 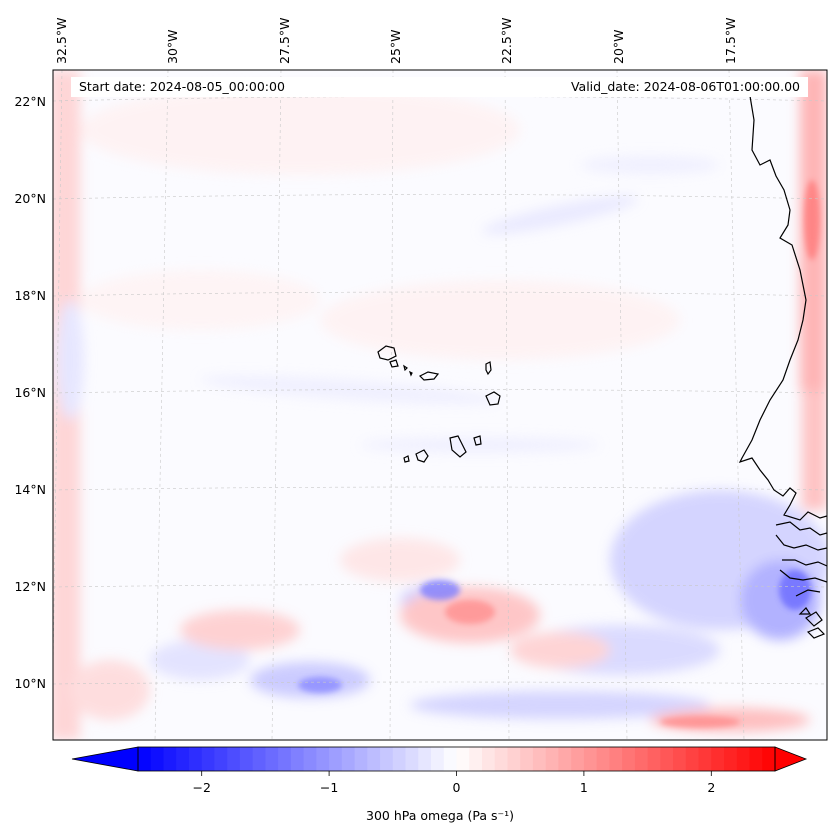 I want to click on lat-tick-label: 22°N, so click(x=30, y=101).